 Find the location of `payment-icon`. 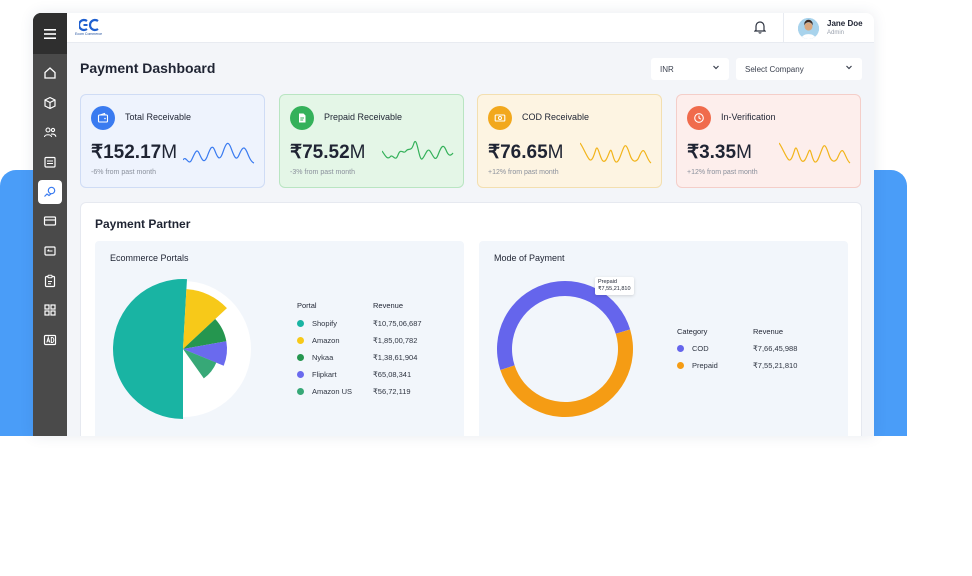

payment-icon is located at coordinates (50, 191).